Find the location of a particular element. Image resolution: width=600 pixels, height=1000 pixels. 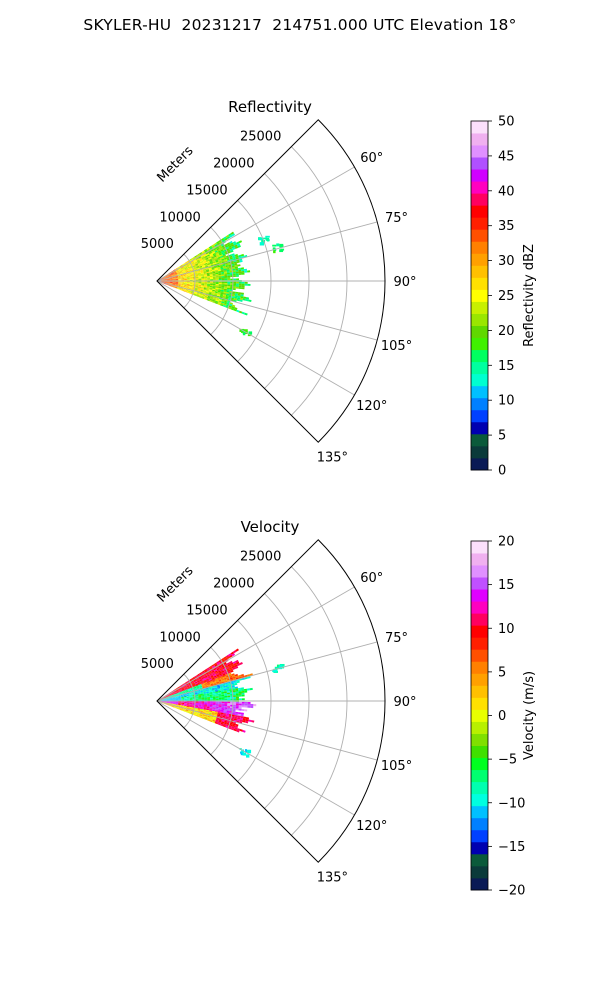

reflectivity-title: Reflectivity is located at coordinates (270, 107).